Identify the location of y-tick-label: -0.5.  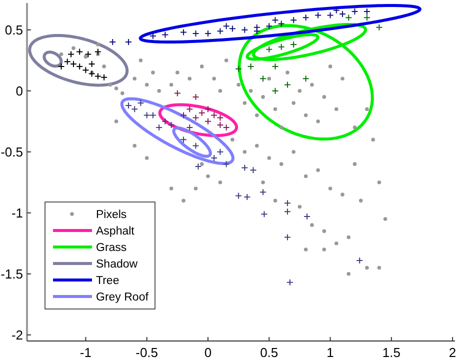
(11, 152).